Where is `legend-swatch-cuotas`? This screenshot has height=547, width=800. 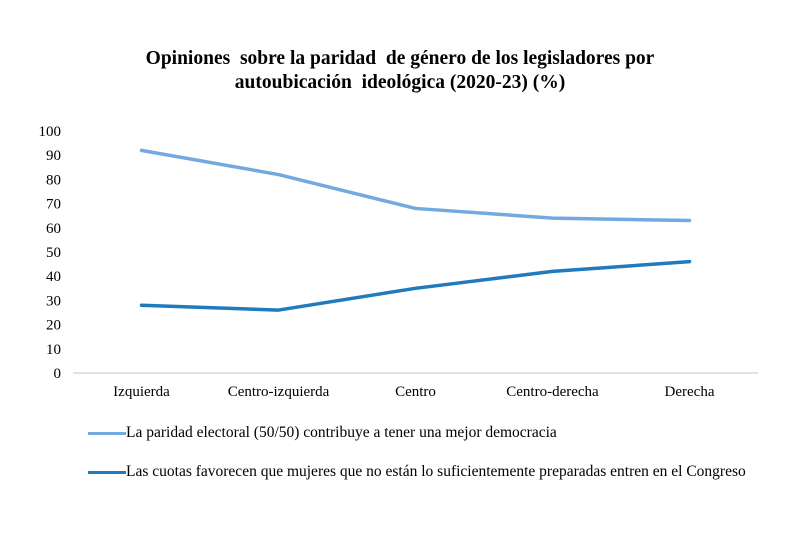
legend-swatch-cuotas is located at coordinates (107, 472).